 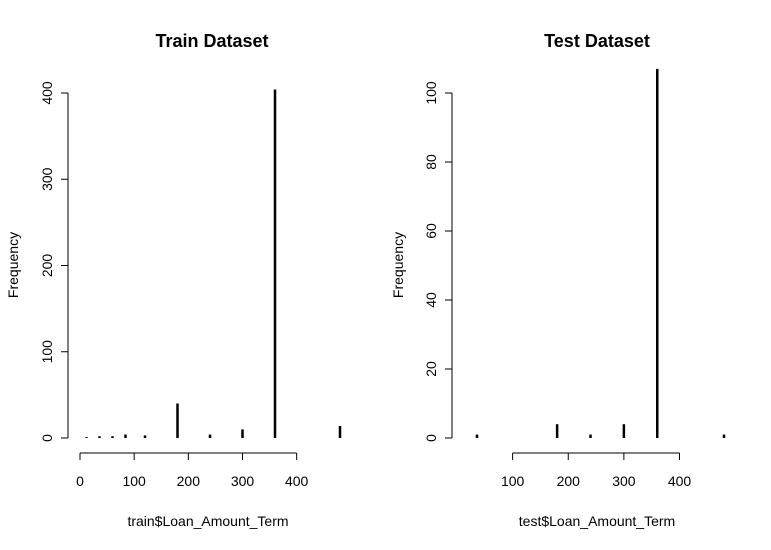 What do you see at coordinates (211, 41) in the screenshot?
I see `train-title: Train Dataset` at bounding box center [211, 41].